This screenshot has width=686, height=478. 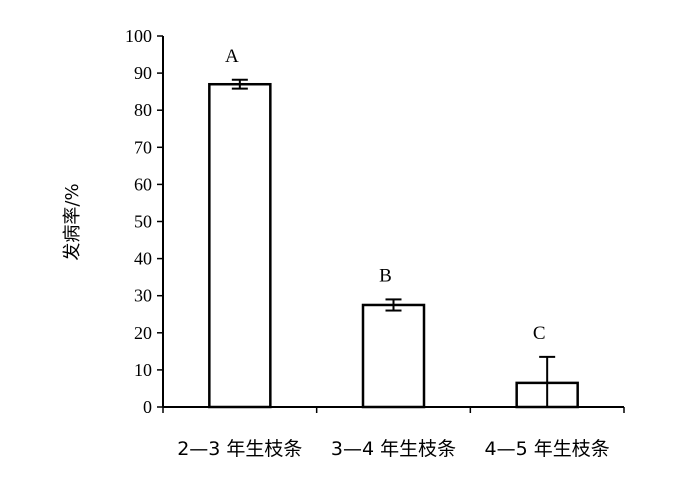 I want to click on y-tick-label: 90, so click(x=143, y=73).